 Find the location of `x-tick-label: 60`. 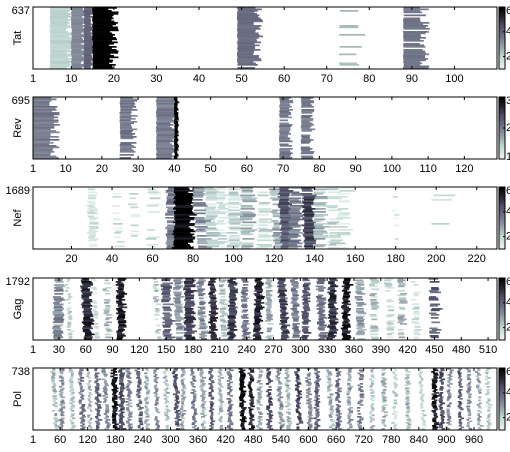

x-tick-label: 60 is located at coordinates (152, 259).